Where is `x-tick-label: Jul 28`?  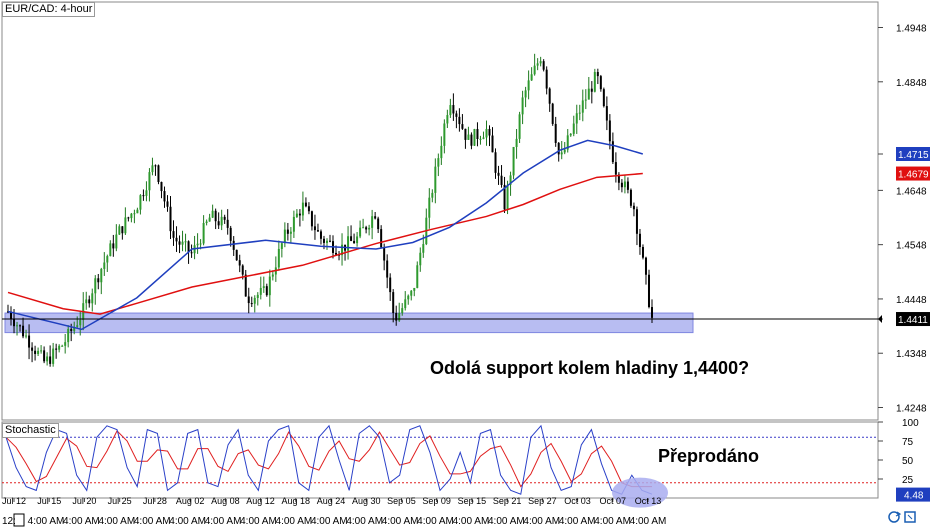
x-tick-label: Jul 28 is located at coordinates (155, 501).